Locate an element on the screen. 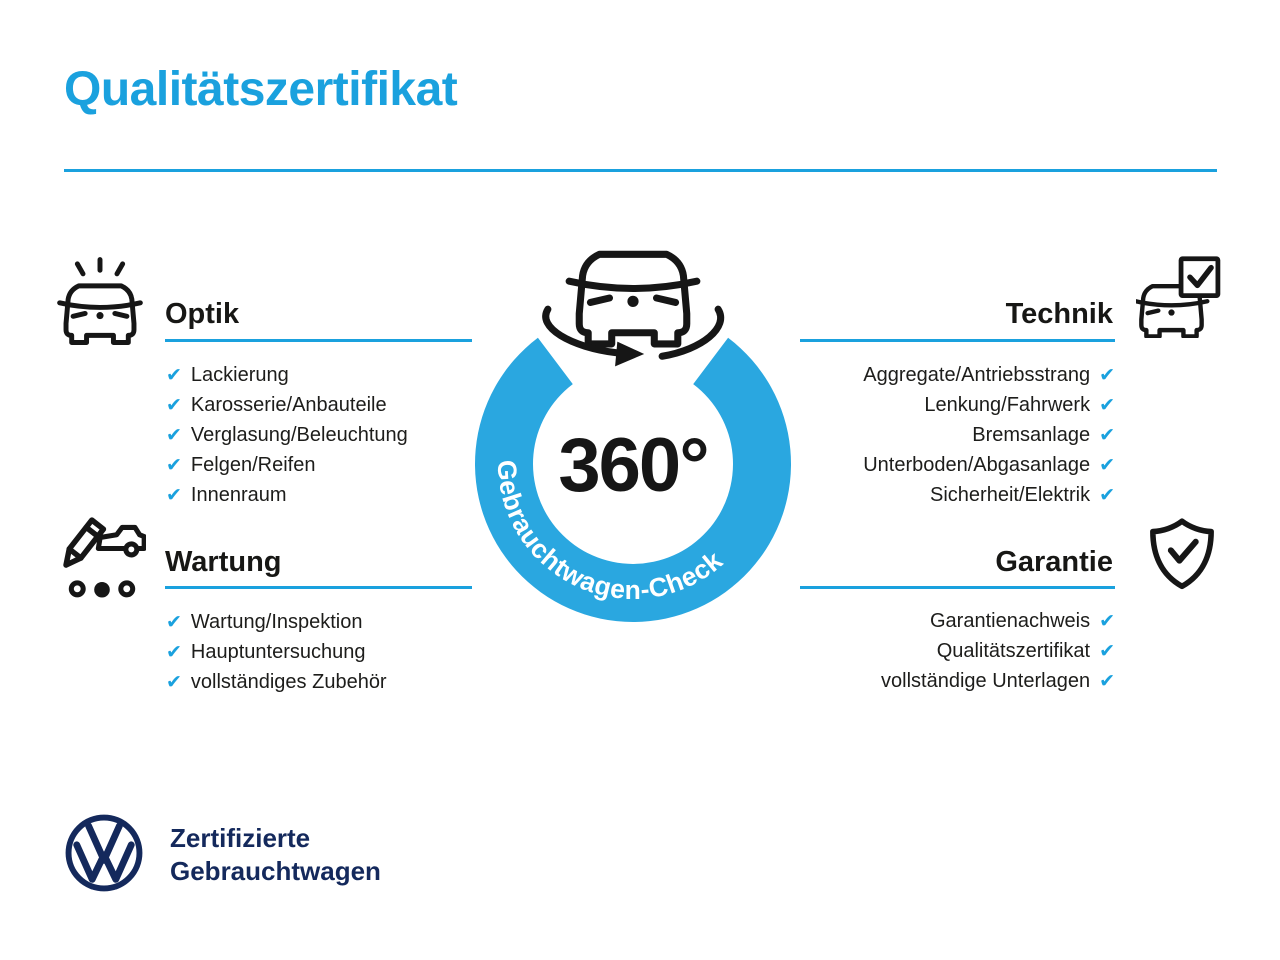 This screenshot has width=1280, height=960. checklist-item: ✔ Innenraum is located at coordinates (287, 495).